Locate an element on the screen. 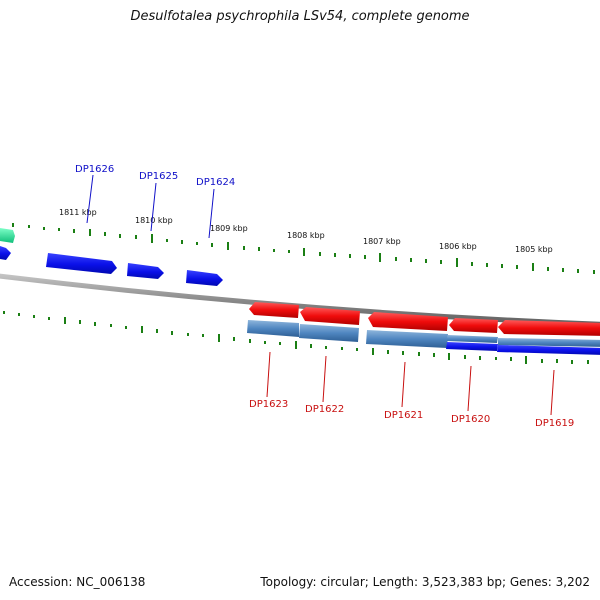 The height and width of the screenshot is (600, 600). forward-gene-labels: DP1626 DP1625 DP1624 is located at coordinates (155, 176).